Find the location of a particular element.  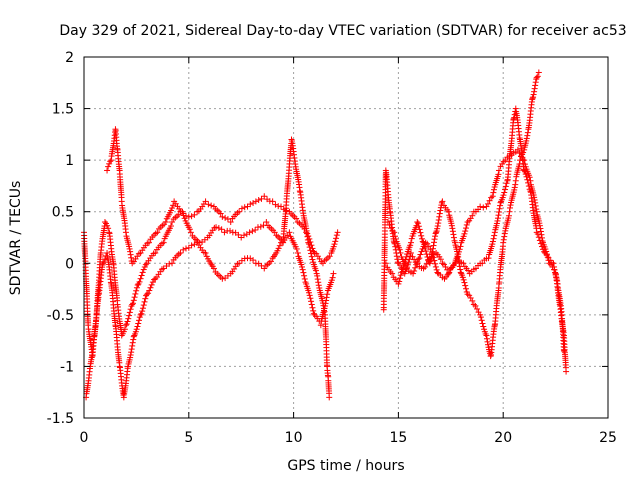

y-tick-label: 1.5 is located at coordinates (63, 110).